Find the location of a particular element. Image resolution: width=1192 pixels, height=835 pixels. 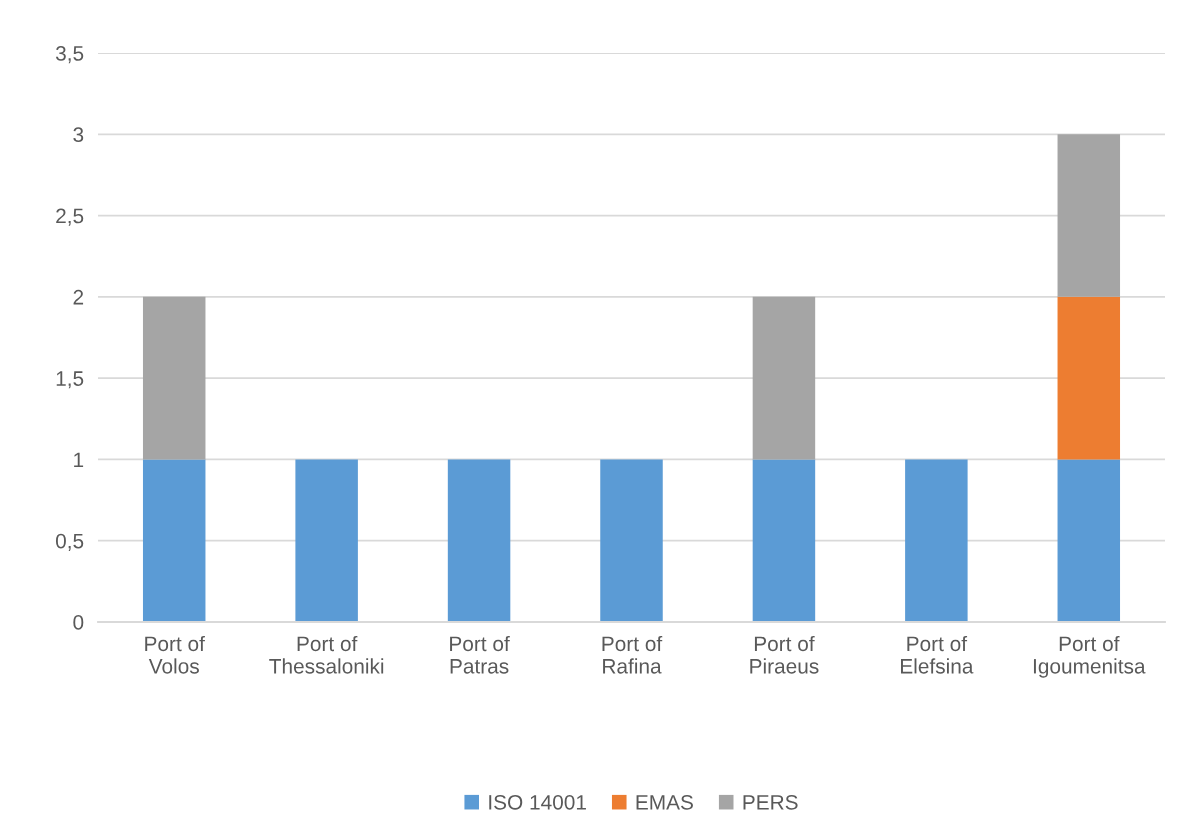

y-tick-label: 2 is located at coordinates (78, 297).